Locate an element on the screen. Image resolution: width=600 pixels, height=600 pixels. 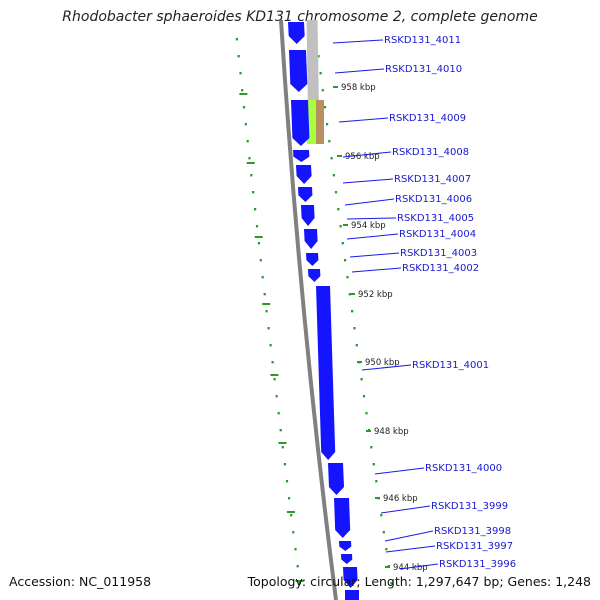
gene-label: RSKD131_4011 is located at coordinates (422, 40).